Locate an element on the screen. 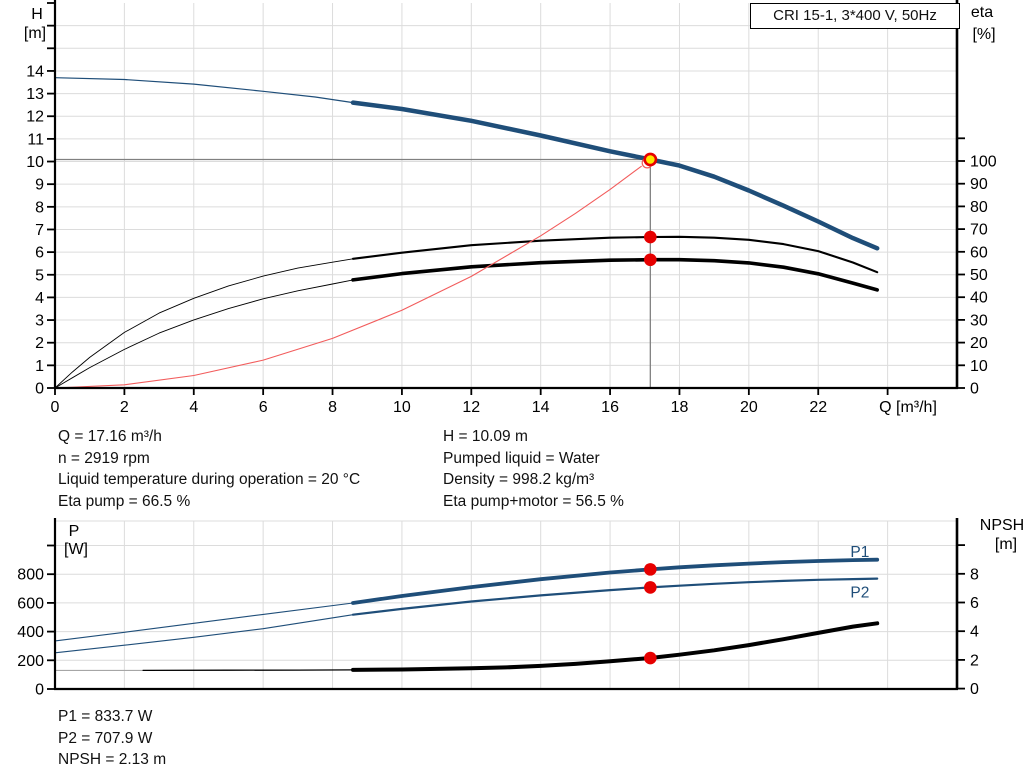  axis-text: 80 is located at coordinates (979, 207).